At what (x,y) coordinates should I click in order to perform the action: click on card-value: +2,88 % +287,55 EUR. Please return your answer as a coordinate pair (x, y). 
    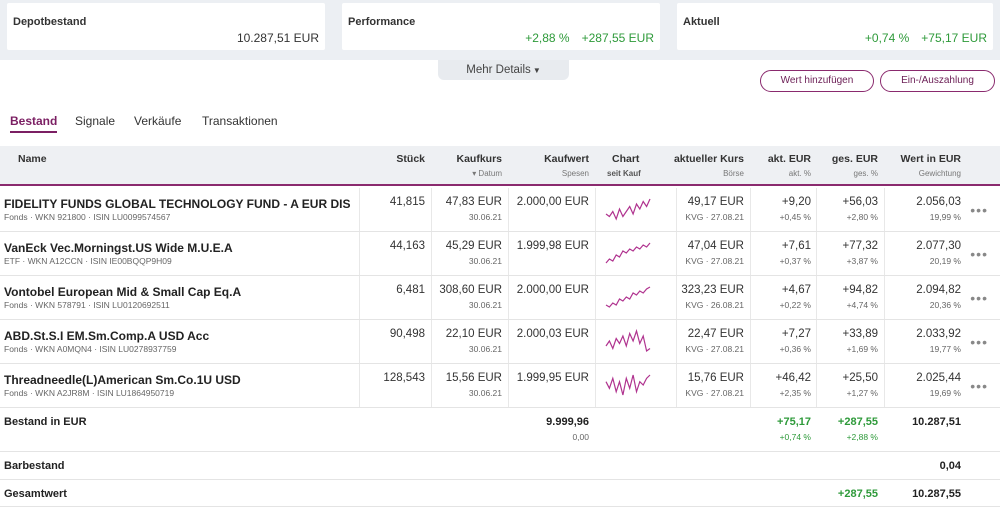
    Looking at the image, I should click on (589, 38).